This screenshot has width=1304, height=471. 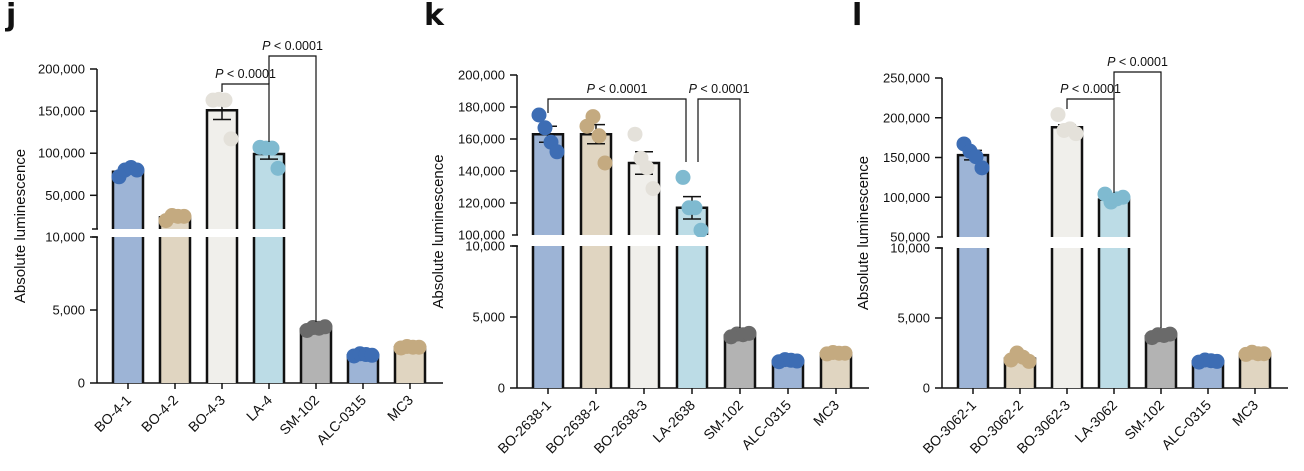 I want to click on significance-bracket: P < 0.0001, so click(x=617, y=122).